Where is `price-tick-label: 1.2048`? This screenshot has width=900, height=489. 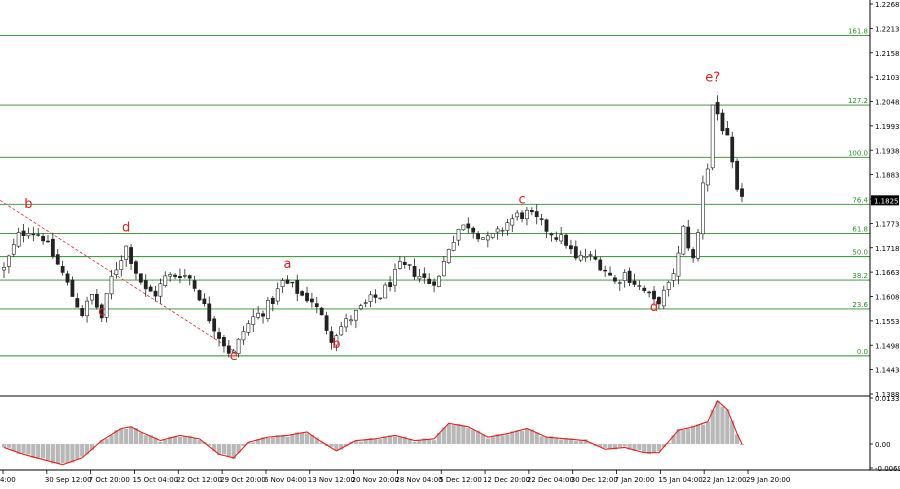
price-tick-label: 1.2048 is located at coordinates (887, 103).